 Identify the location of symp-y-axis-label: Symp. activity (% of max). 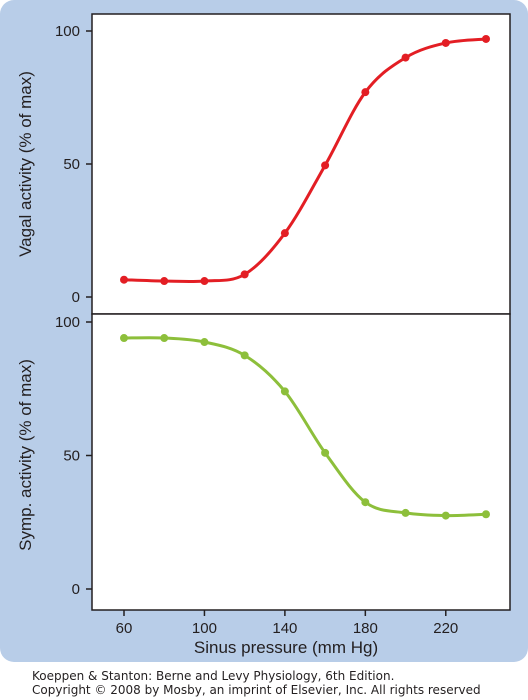
(25, 455).